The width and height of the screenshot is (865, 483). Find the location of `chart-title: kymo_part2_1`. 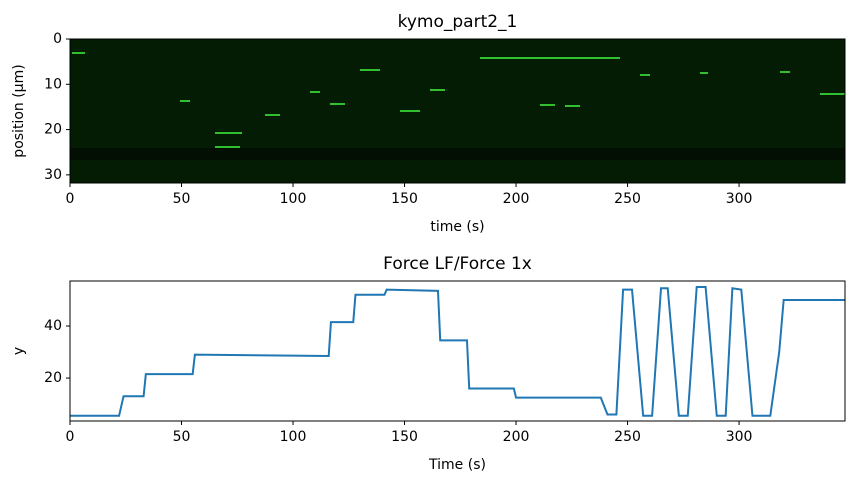

chart-title: kymo_part2_1 is located at coordinates (458, 22).